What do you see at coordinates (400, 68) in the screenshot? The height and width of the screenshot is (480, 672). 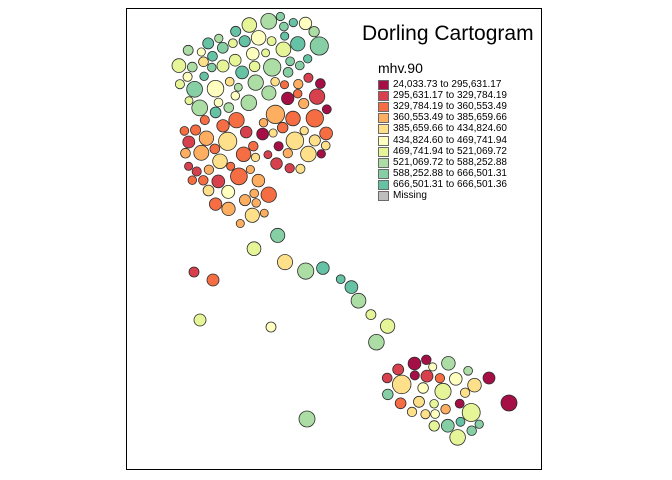 I see `legend-title: mhv.90` at bounding box center [400, 68].